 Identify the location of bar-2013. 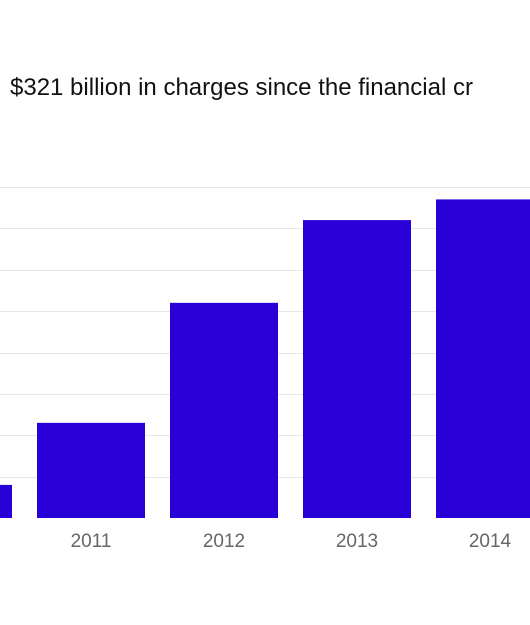
(357, 369).